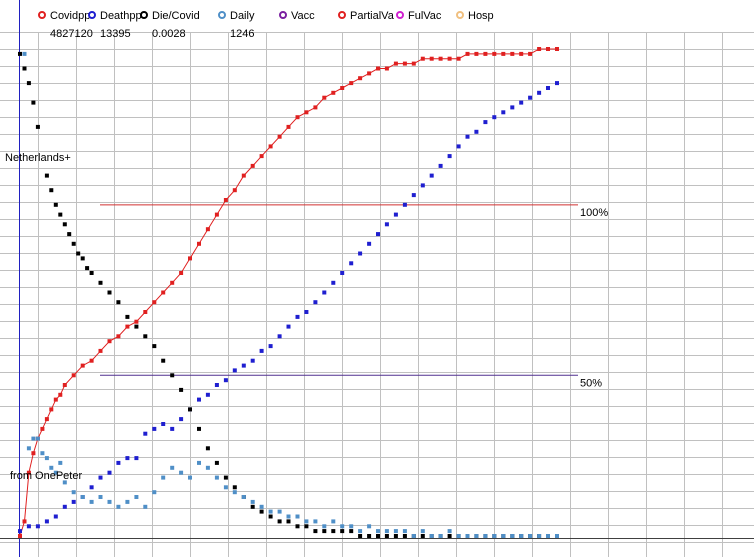  I want to click on legend-label: Vacc, so click(303, 16).